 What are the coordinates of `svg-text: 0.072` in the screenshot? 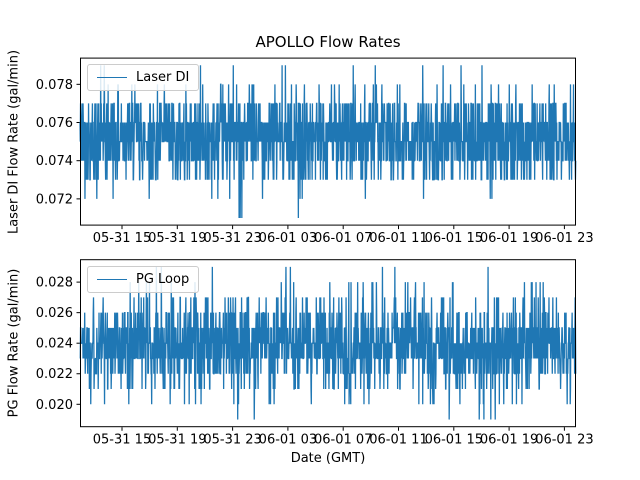 It's located at (54, 199).